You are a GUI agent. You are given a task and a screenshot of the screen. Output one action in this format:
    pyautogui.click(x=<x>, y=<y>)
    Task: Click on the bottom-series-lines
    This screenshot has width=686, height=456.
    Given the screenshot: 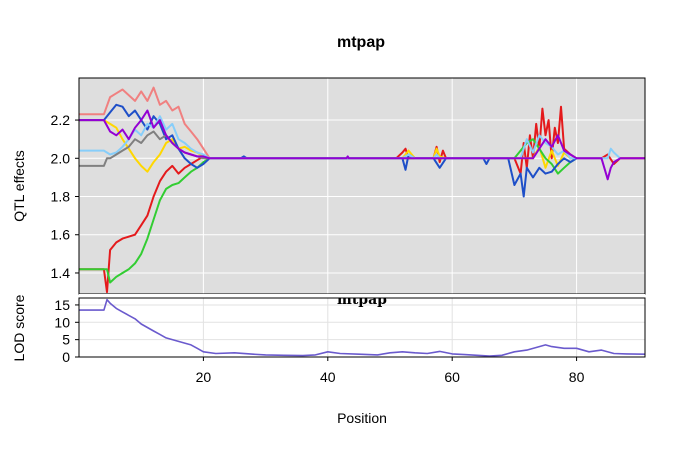 What is the action you would take?
    pyautogui.click(x=362, y=327)
    